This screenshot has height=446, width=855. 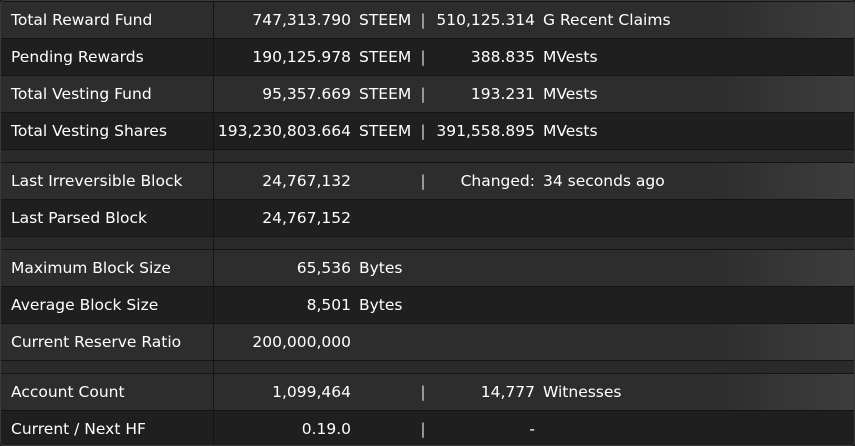 What do you see at coordinates (107, 181) in the screenshot?
I see `stat-label: Last Irreversible Block` at bounding box center [107, 181].